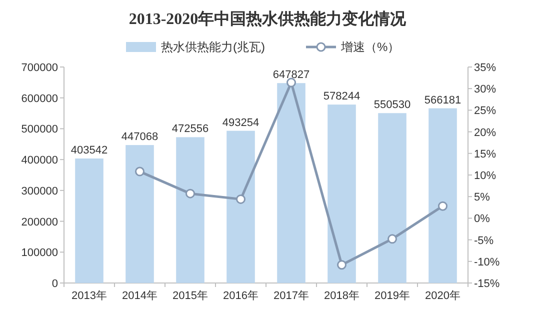 Image resolution: width=535 pixels, height=336 pixels. I want to click on data-label: 493254, so click(241, 122).